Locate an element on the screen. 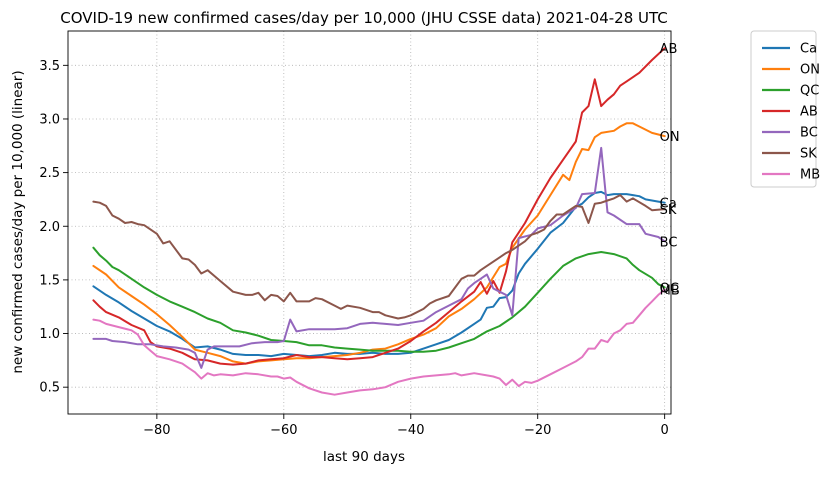 Image resolution: width=837 pixels, height=478 pixels. y-tick-label: 1.0 is located at coordinates (49, 334).